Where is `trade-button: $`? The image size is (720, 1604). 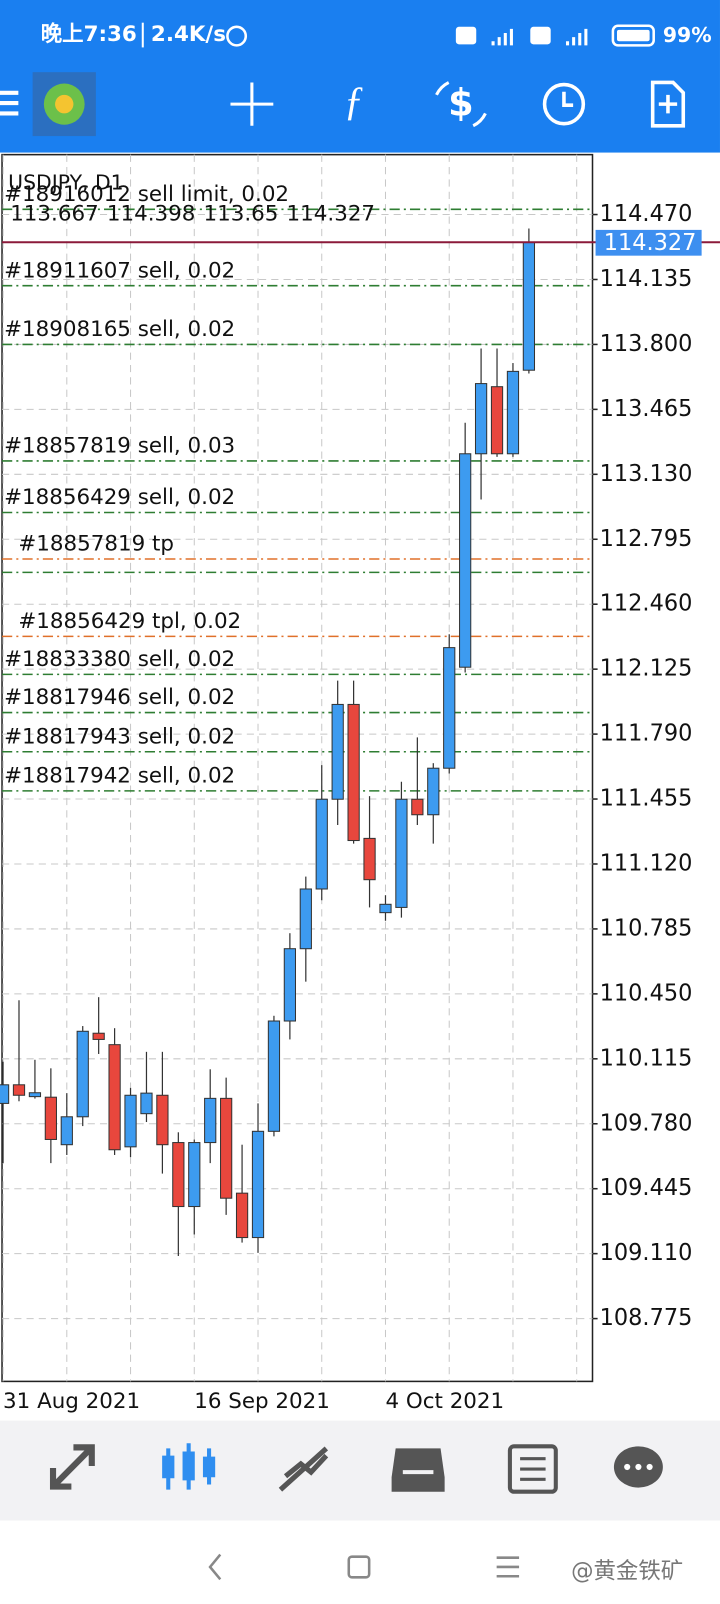 trade-button: $ is located at coordinates (461, 103).